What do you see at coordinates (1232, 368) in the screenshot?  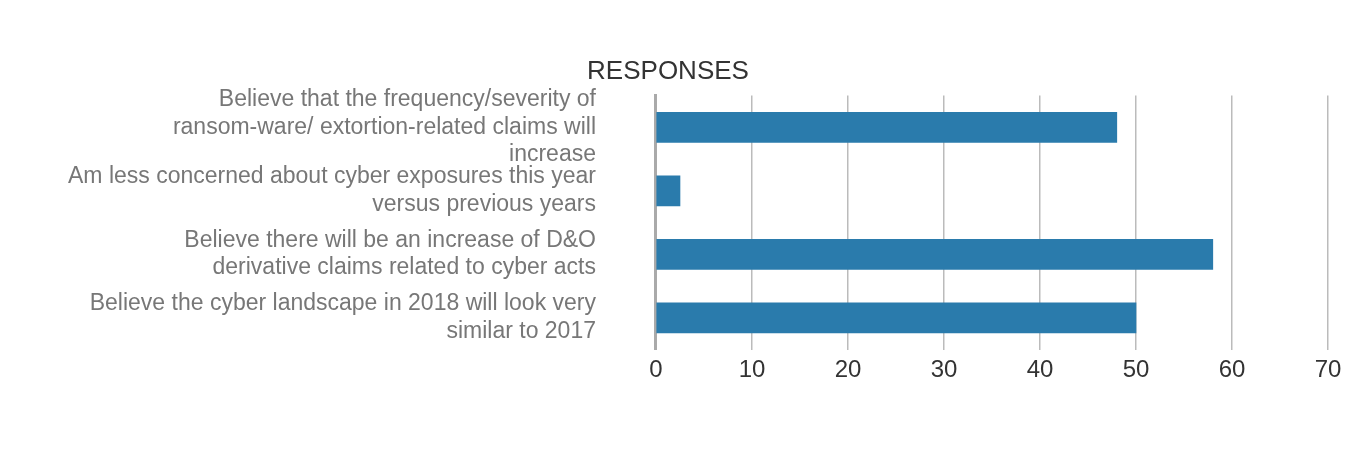 I see `x-tick-label: 60` at bounding box center [1232, 368].